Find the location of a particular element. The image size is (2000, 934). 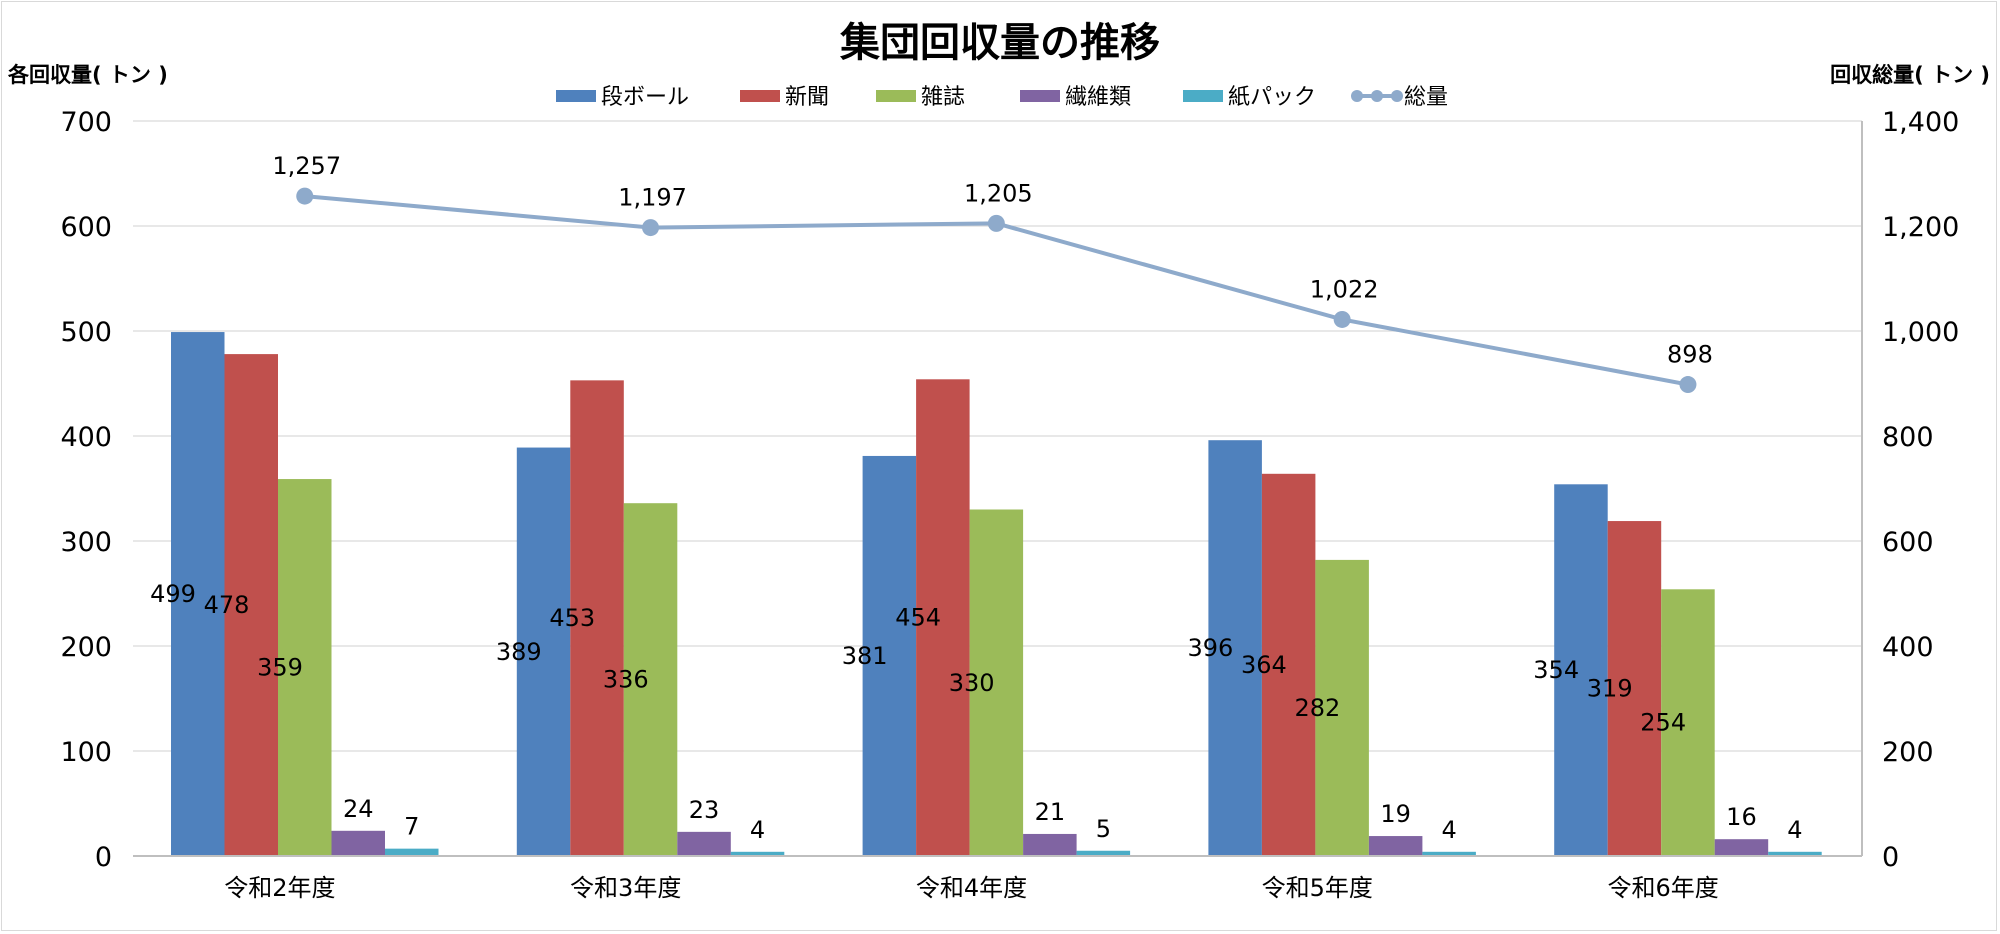

bar-data-label: 499 is located at coordinates (173, 594).